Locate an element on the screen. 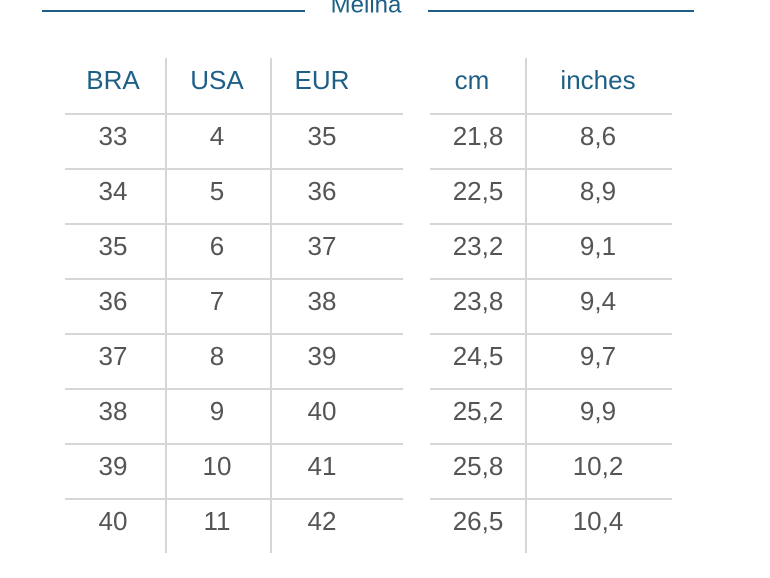 The width and height of the screenshot is (770, 578). table-cell: 7 is located at coordinates (217, 301).